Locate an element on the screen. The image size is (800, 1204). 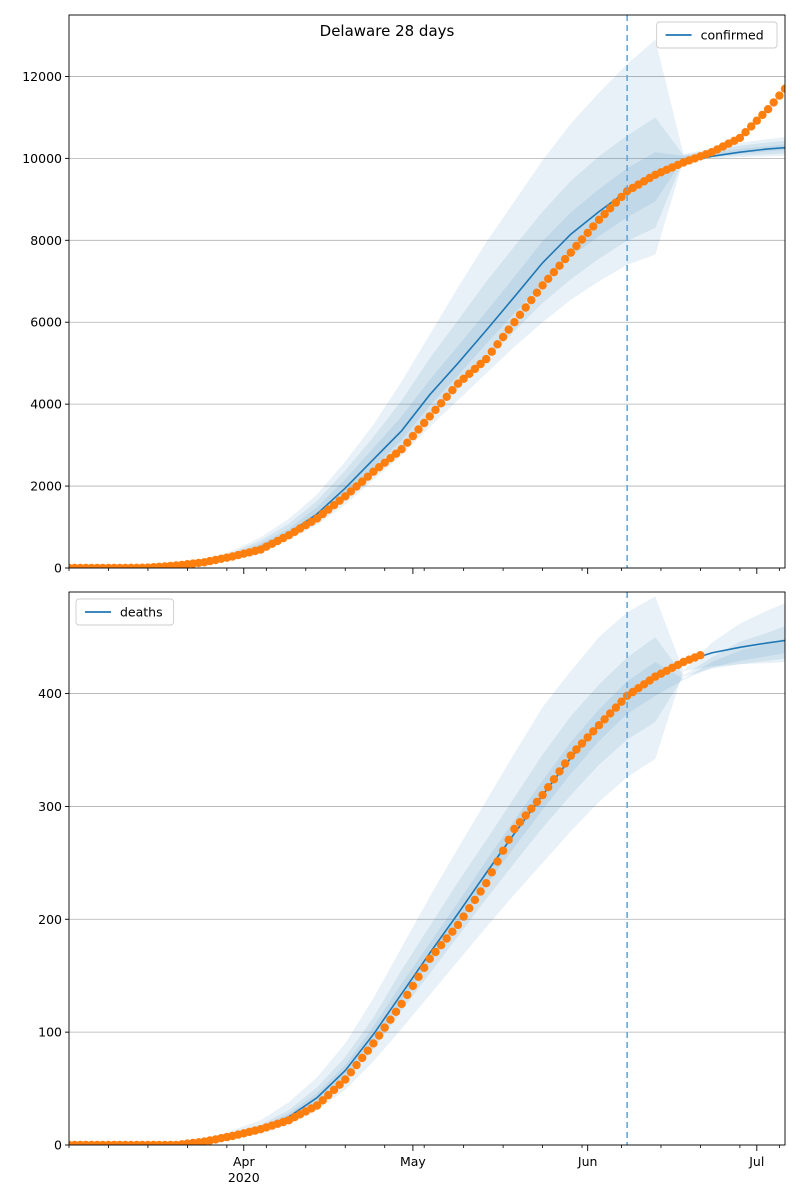
y-tick-label: 0 is located at coordinates (58, 568).